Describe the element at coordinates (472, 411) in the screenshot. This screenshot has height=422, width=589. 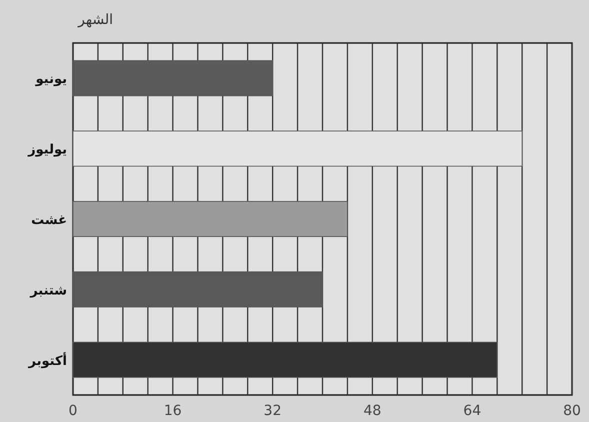
I see `x-tick-label: 64` at that location.